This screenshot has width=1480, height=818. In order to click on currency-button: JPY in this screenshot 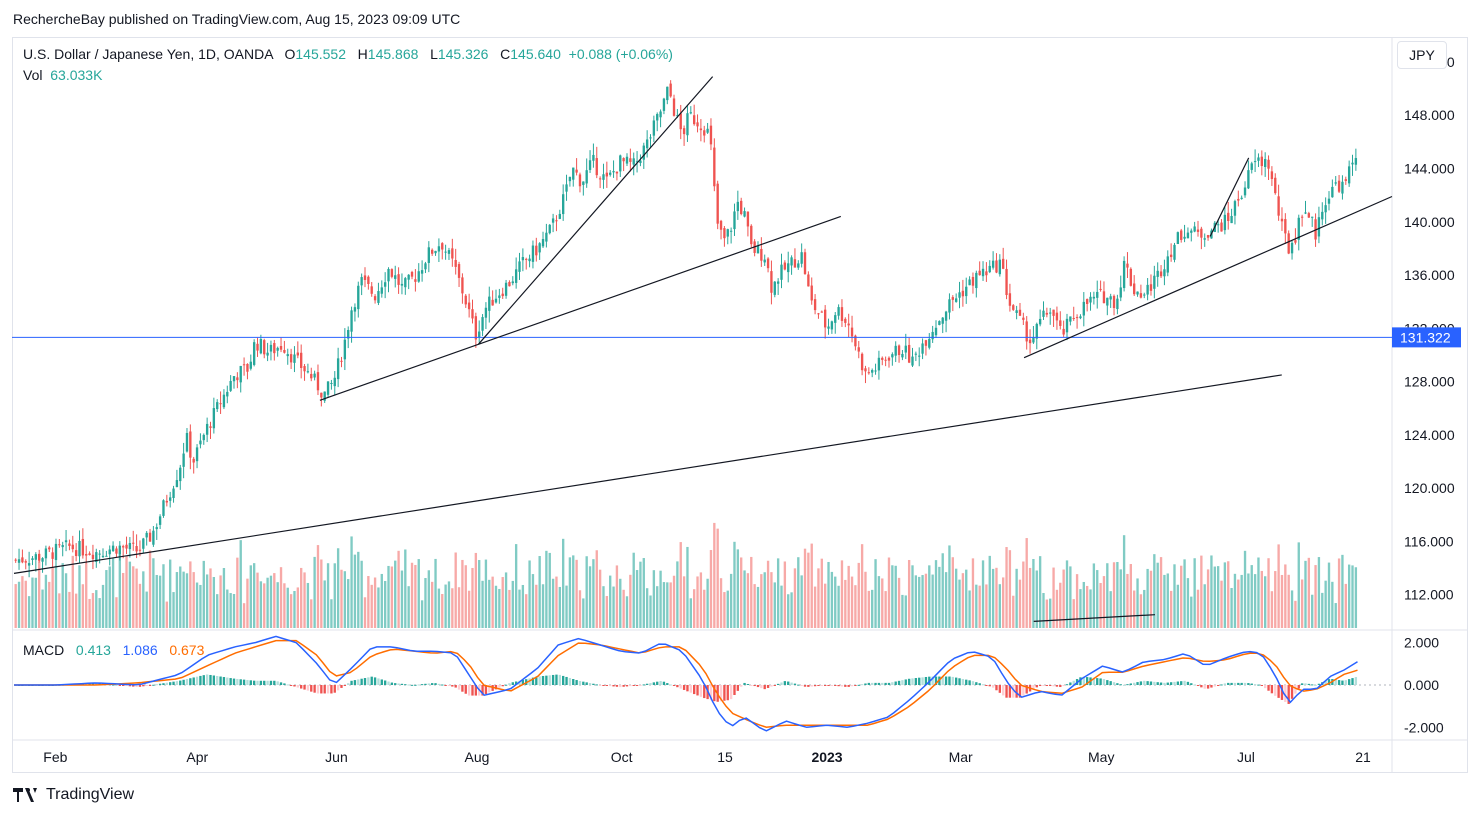, I will do `click(1422, 55)`.